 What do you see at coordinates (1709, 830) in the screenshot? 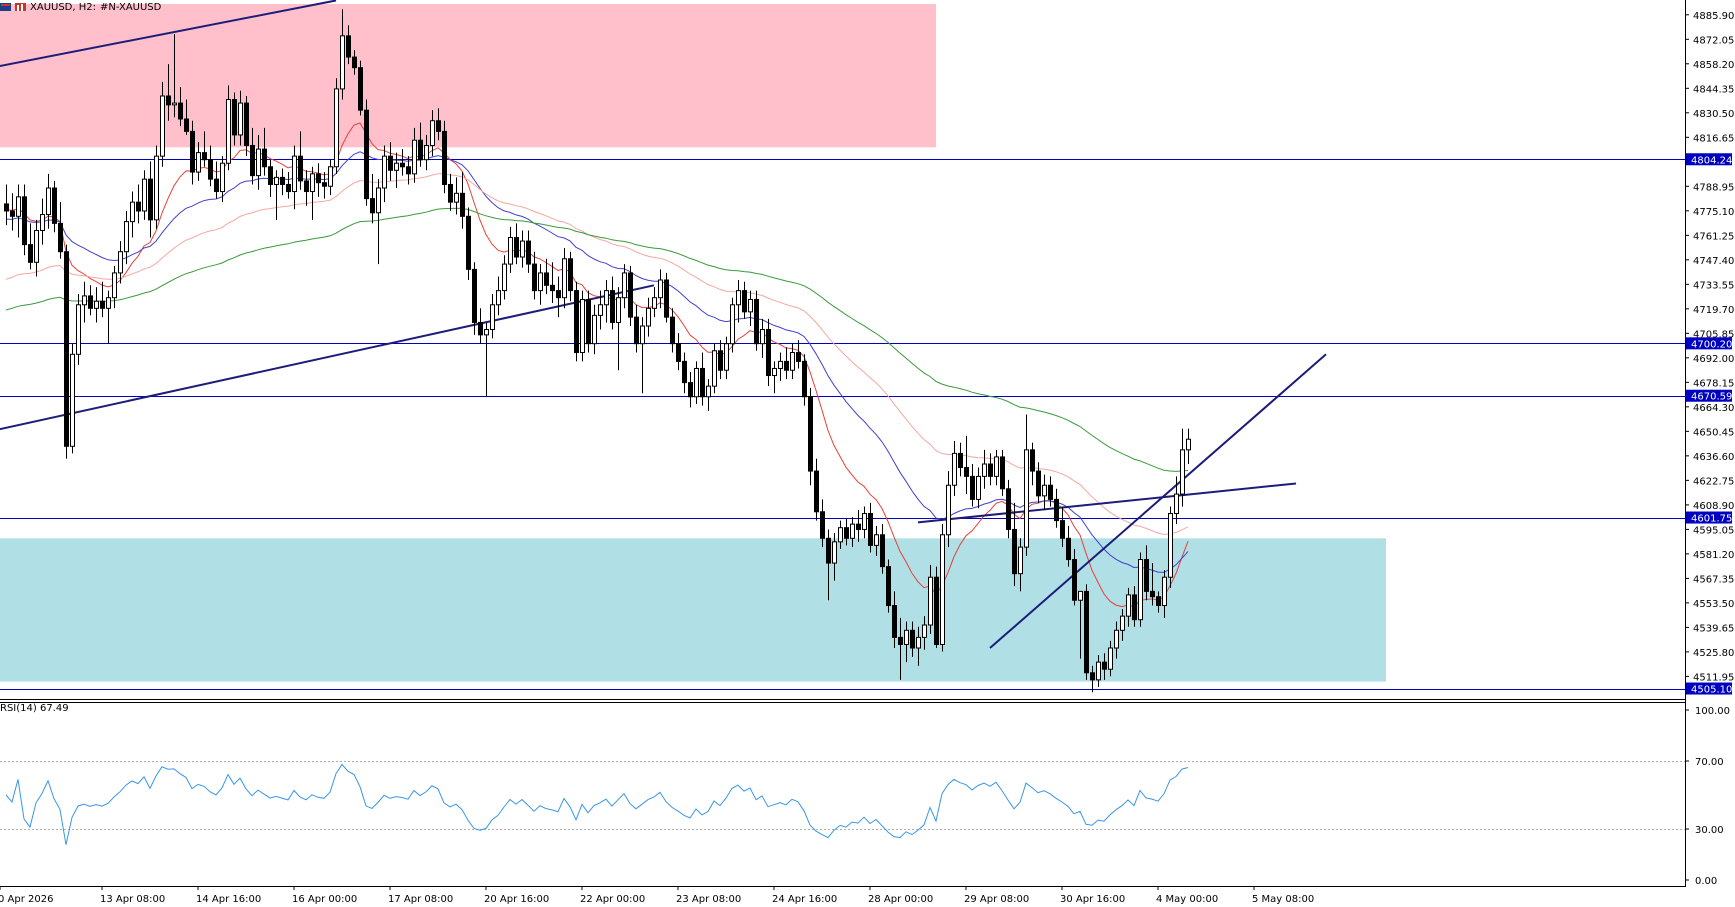
I see `rsi-tick-label: 30.00` at bounding box center [1709, 830].